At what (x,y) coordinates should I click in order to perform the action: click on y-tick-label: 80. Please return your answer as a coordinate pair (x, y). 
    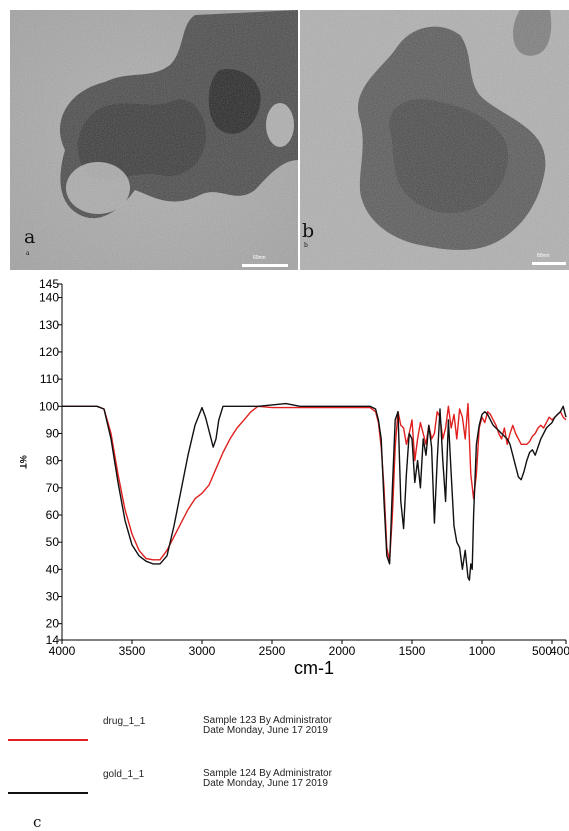
    Looking at the image, I should click on (53, 461).